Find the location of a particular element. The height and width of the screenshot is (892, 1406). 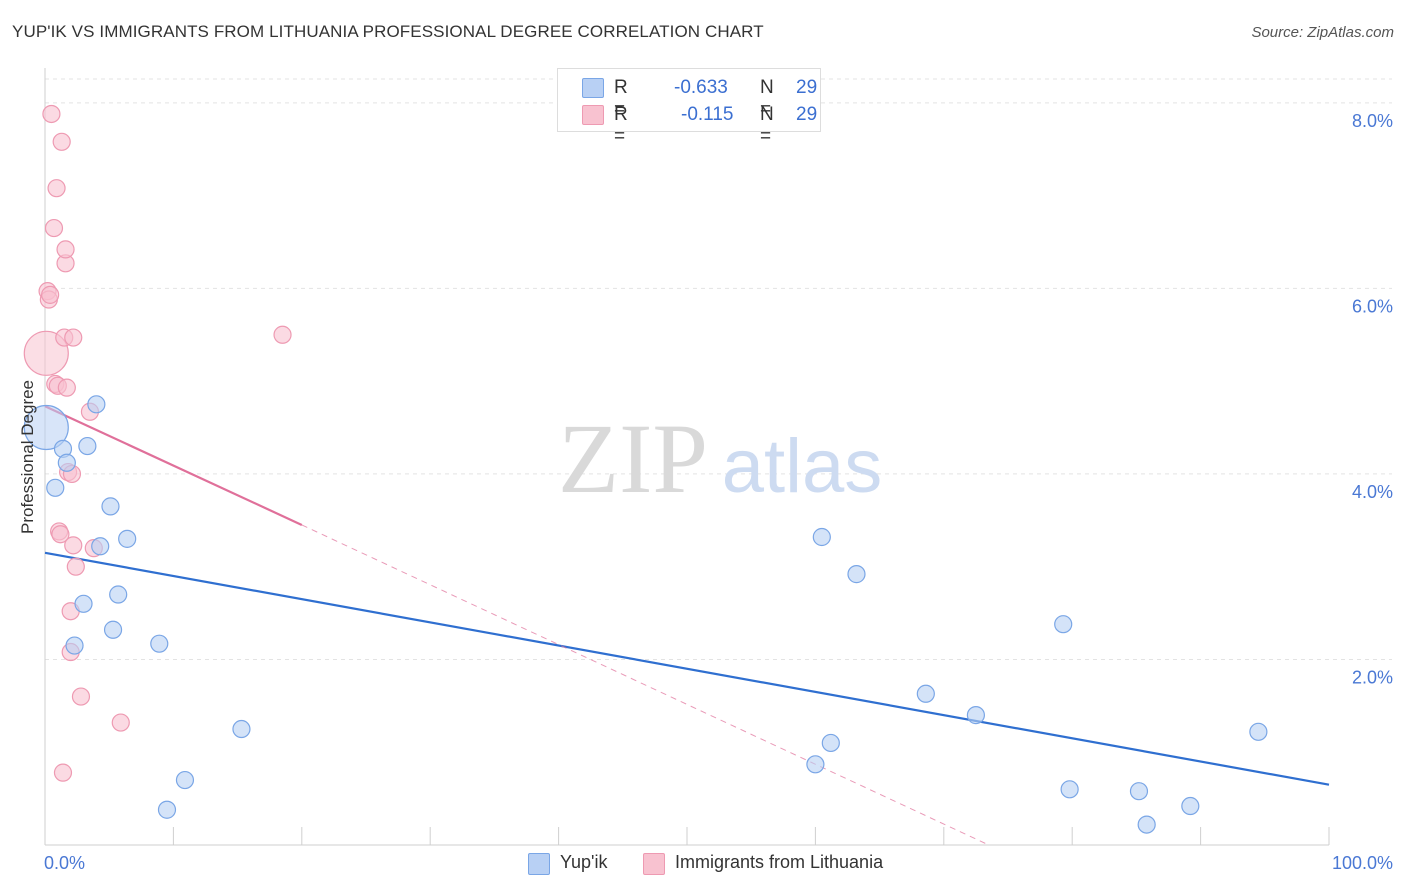

legend-r-value: -0.115 is located at coordinates (707, 114).